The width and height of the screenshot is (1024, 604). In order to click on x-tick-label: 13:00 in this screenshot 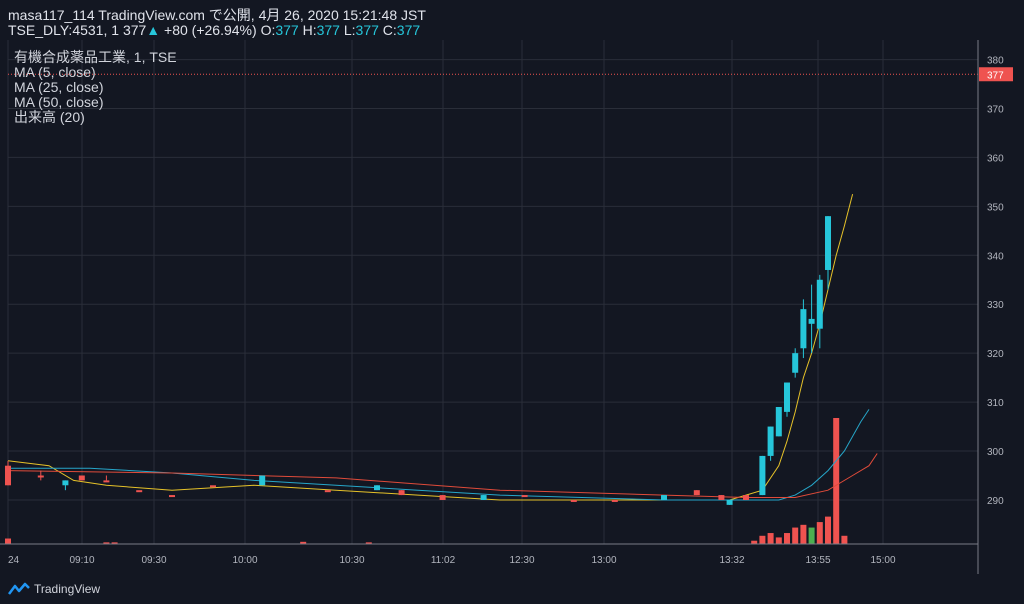, I will do `click(603, 560)`.